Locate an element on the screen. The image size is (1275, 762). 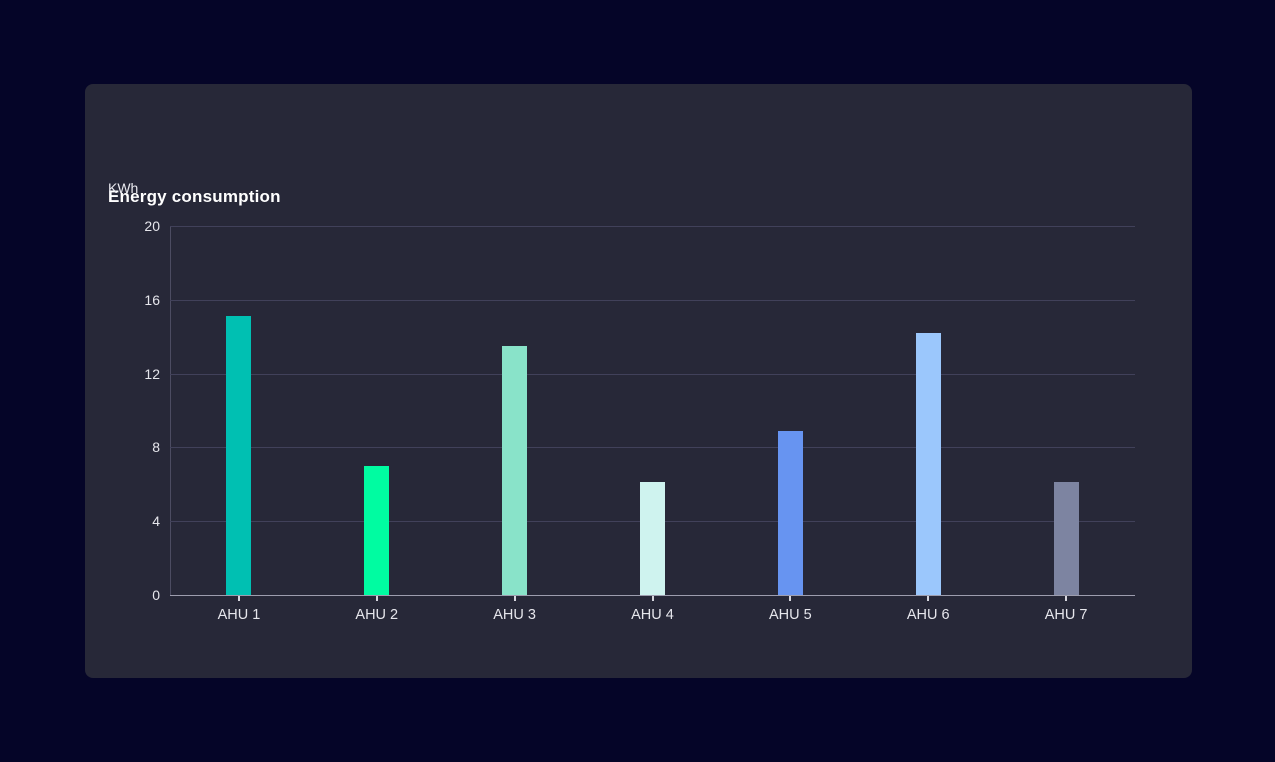
y-axis-spine is located at coordinates (170, 410).